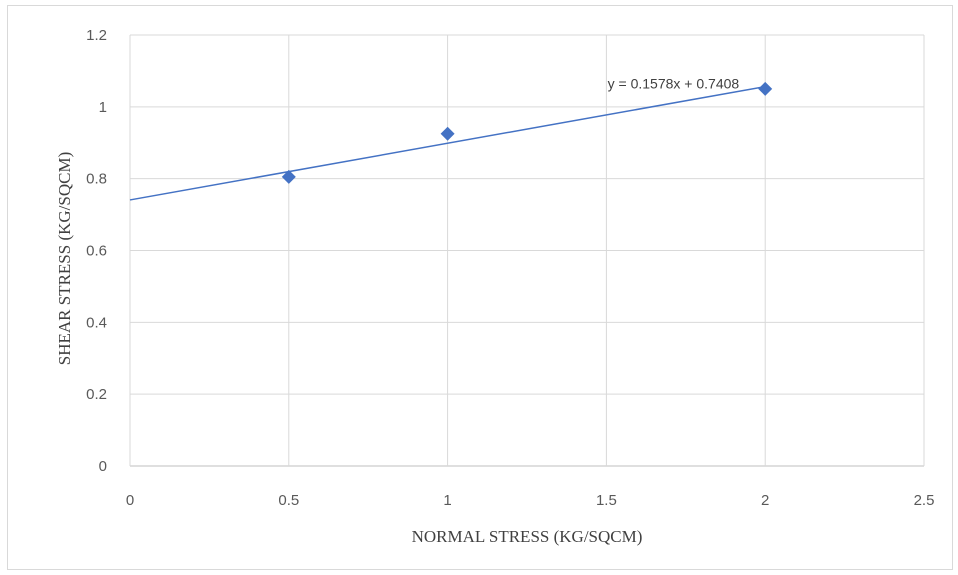  What do you see at coordinates (96, 322) in the screenshot?
I see `y-tick-label: 0.4` at bounding box center [96, 322].